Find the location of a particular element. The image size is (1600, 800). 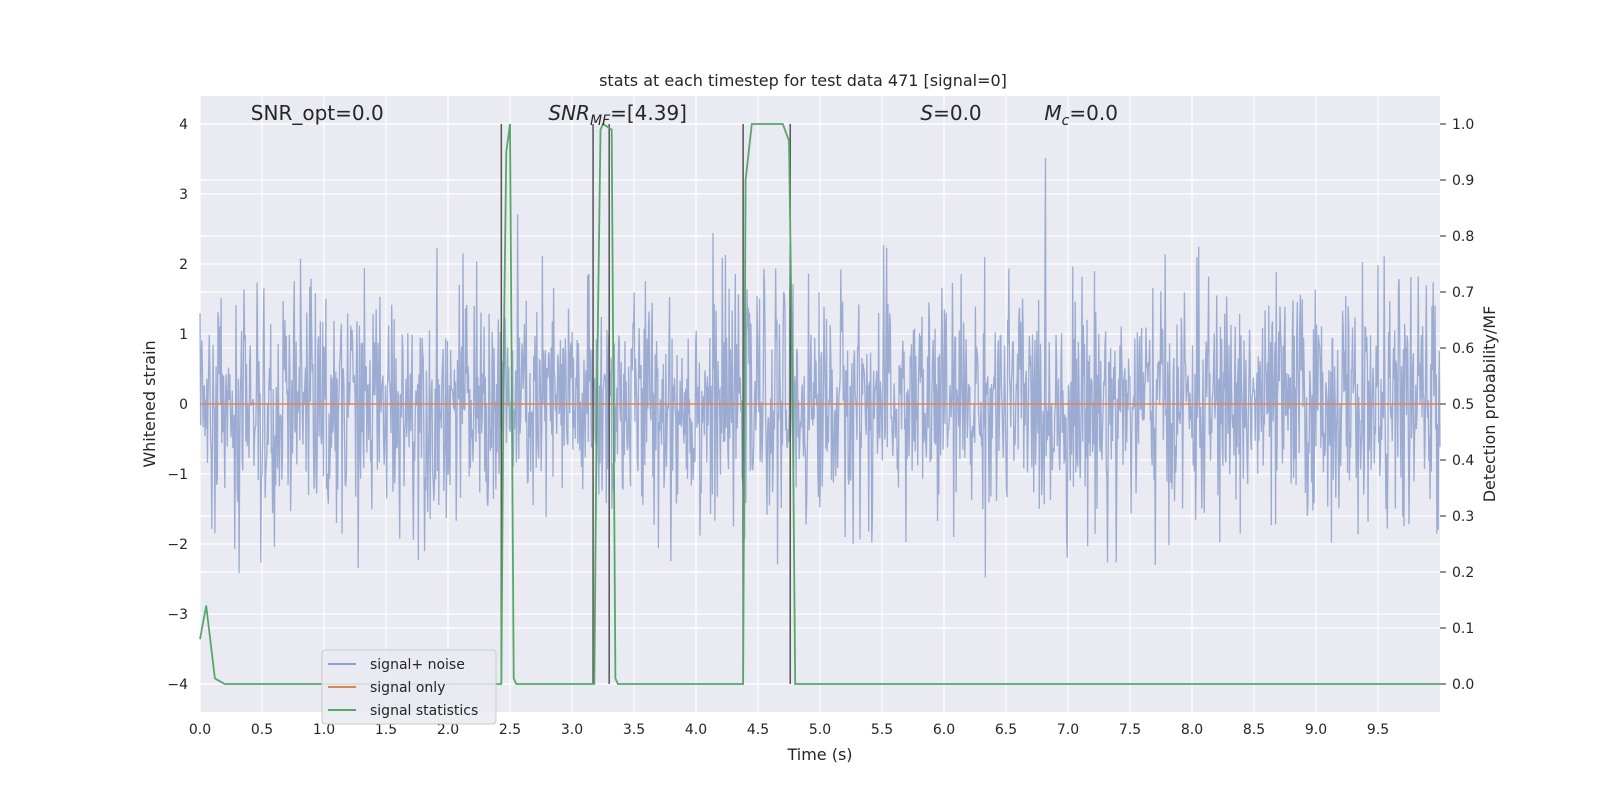

x-tick-label-11: 5.5 is located at coordinates (882, 730).